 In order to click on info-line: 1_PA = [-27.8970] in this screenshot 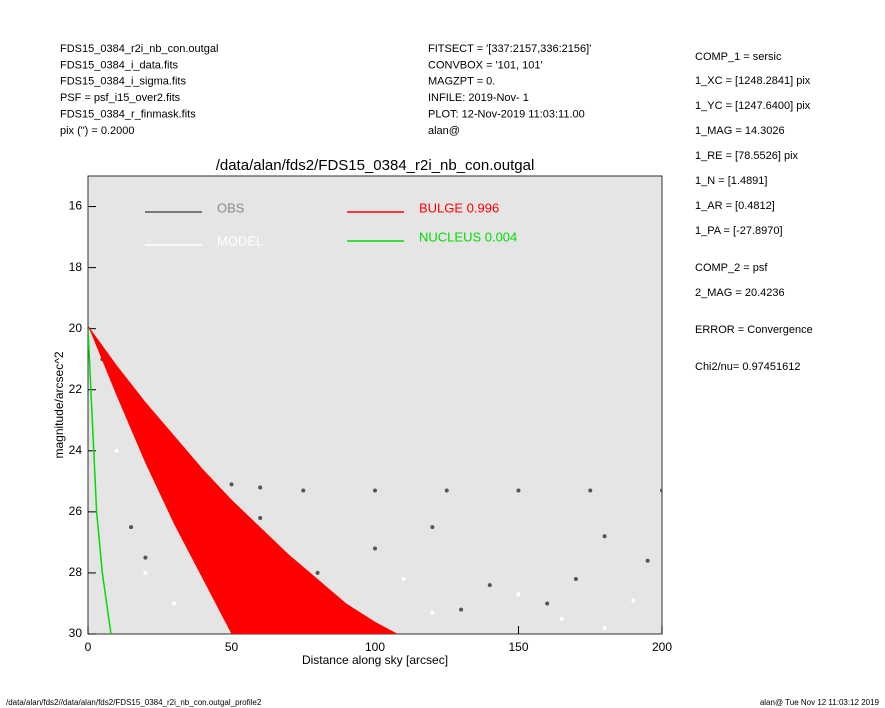, I will do `click(739, 231)`.